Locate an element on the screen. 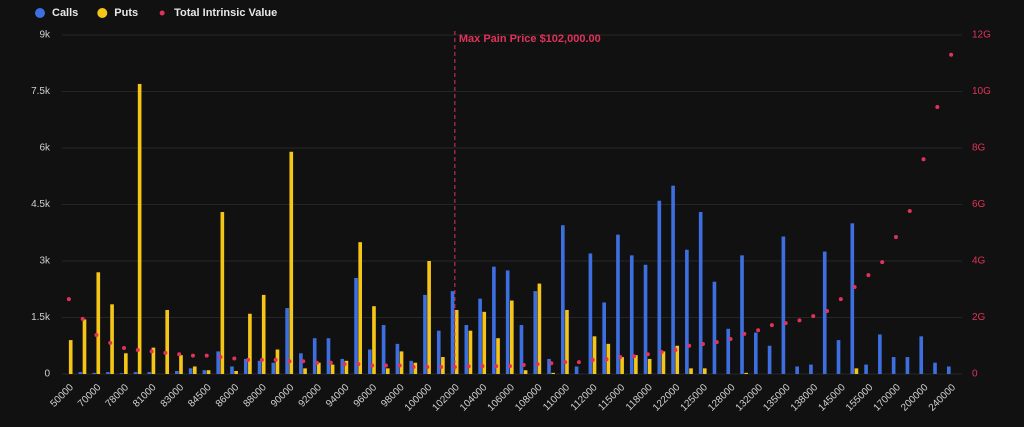 The height and width of the screenshot is (427, 1024). x-tick-label: 118000 is located at coordinates (639, 397).